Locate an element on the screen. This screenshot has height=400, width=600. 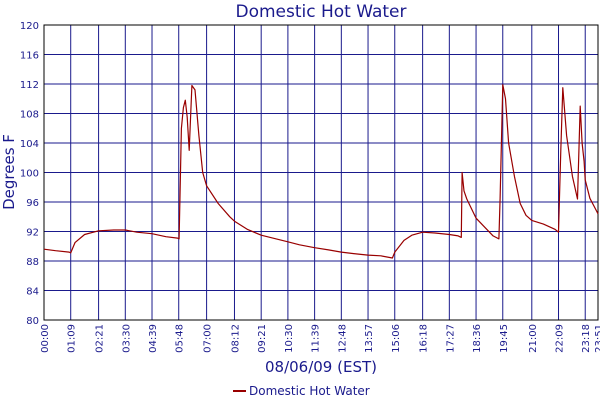
x-tick-label: 11:39 is located at coordinates (316, 338).